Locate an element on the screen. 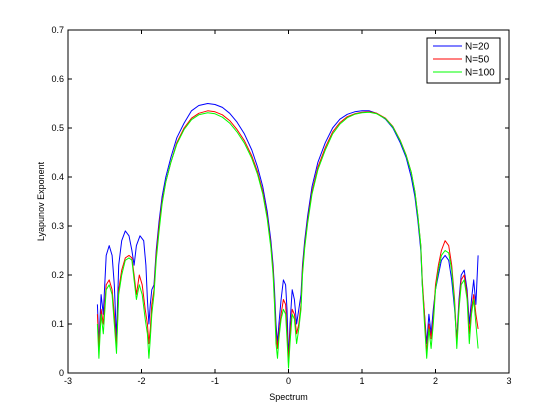  x-tick-label: -1 is located at coordinates (215, 381).